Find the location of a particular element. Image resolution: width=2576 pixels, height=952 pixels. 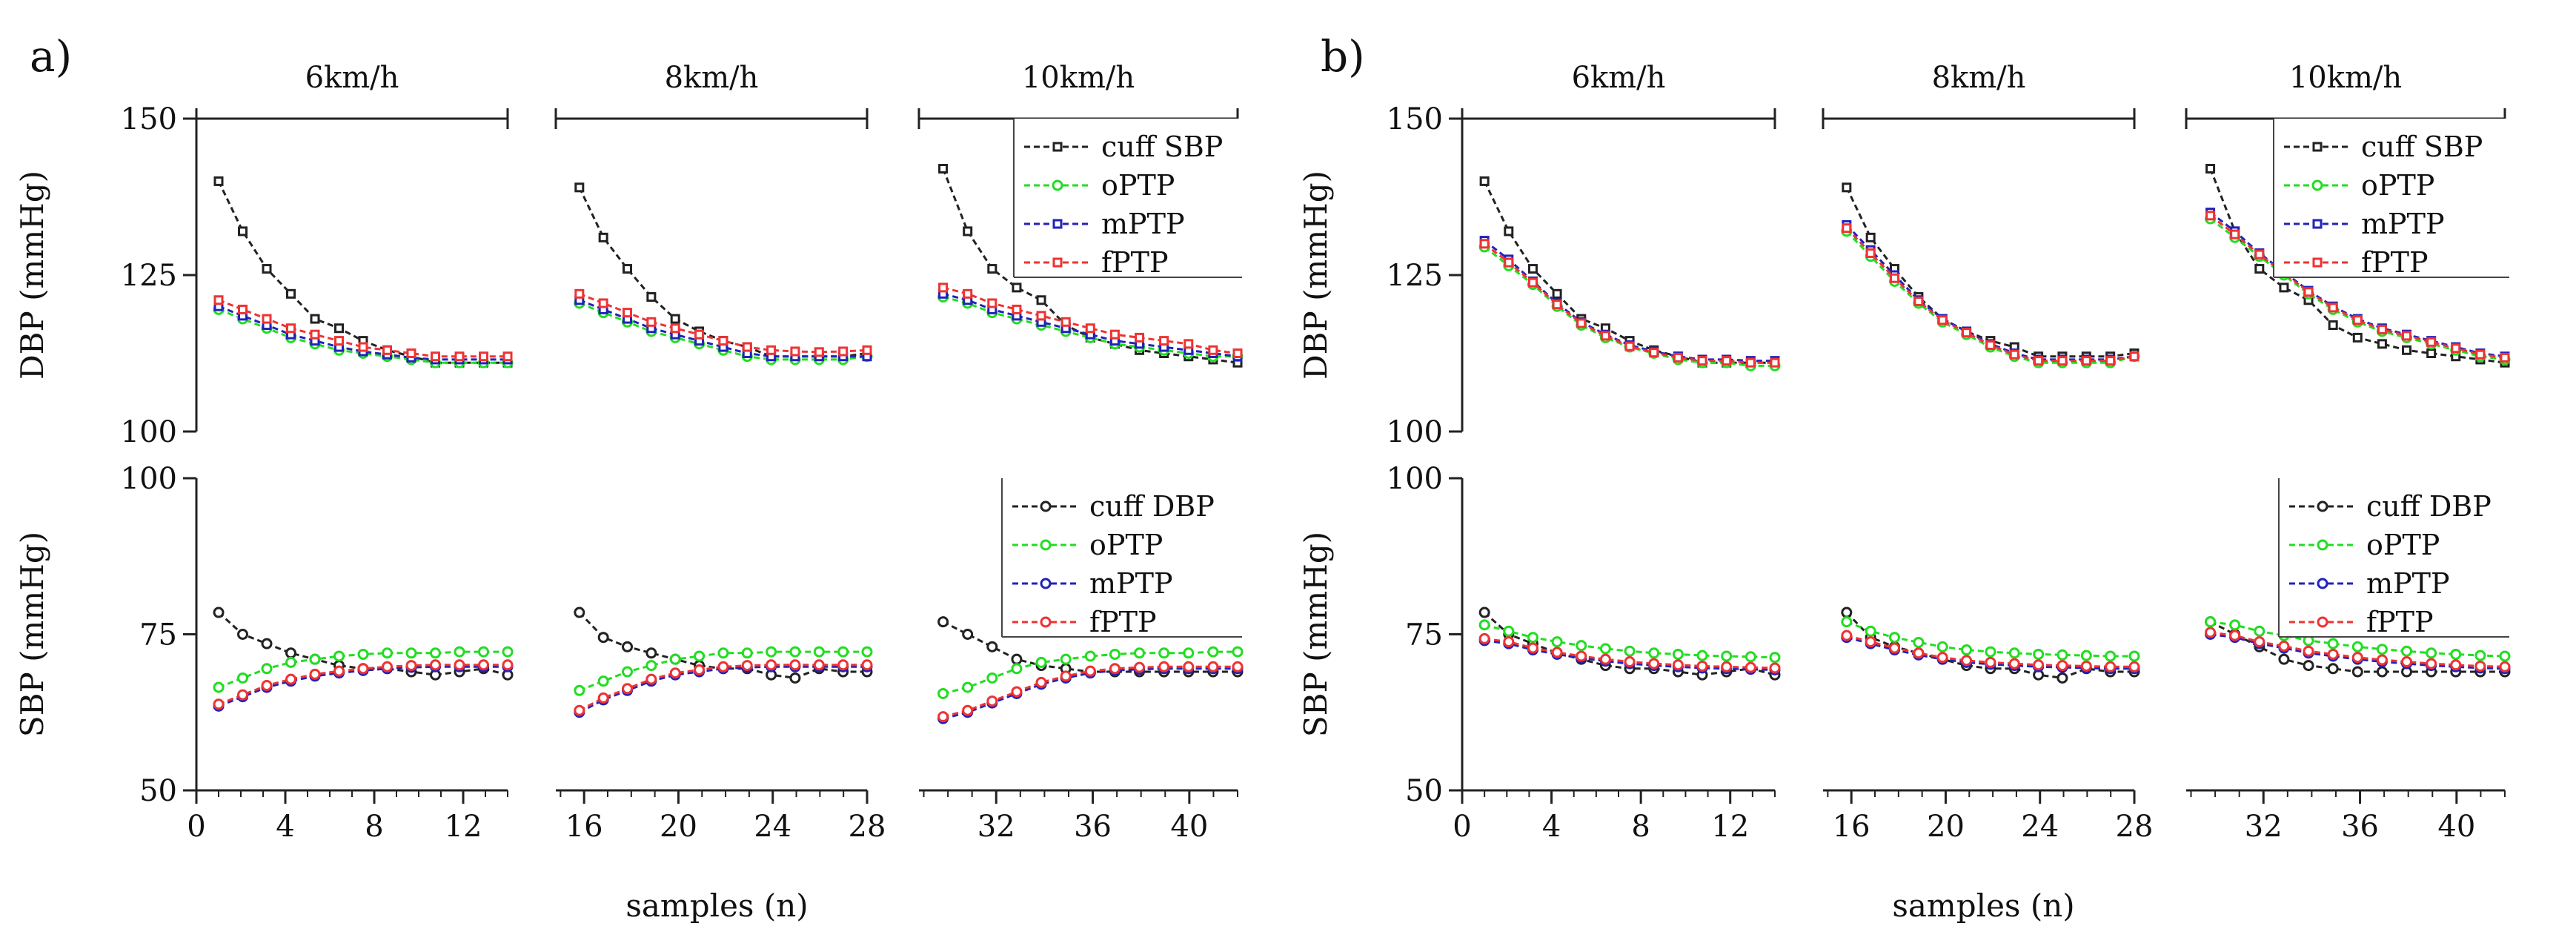

y-tick-label: 75 is located at coordinates (1424, 635).